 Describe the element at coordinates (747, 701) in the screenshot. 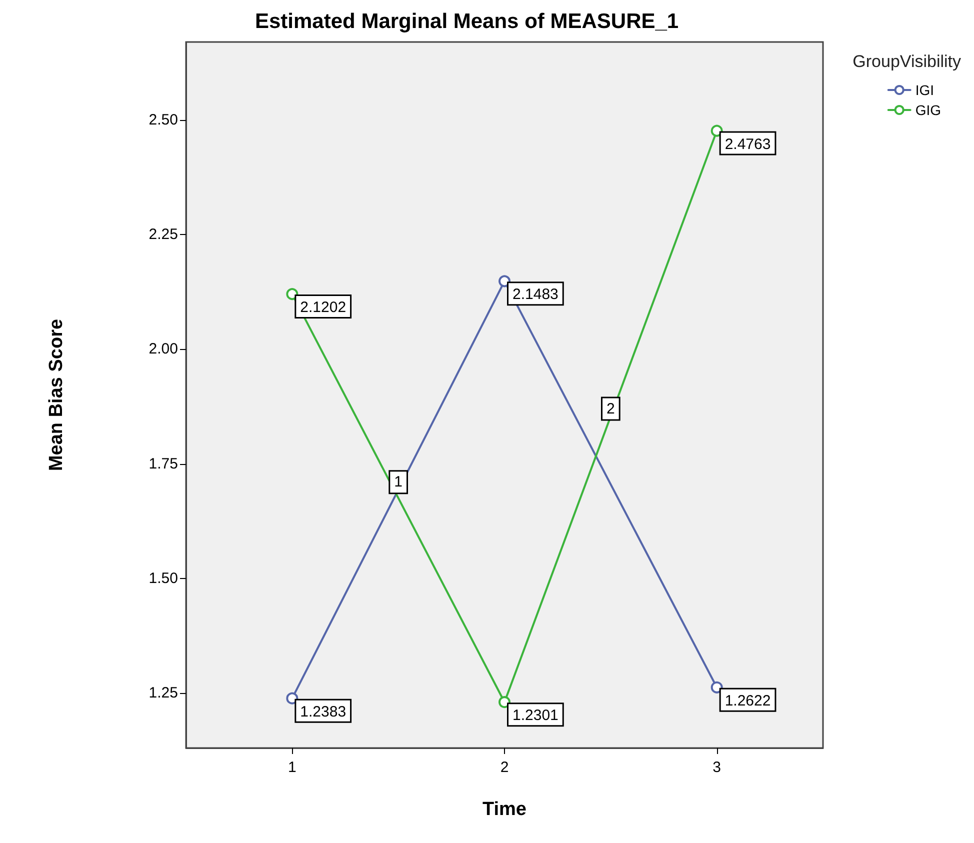

I see `data-label: 1.2622` at that location.